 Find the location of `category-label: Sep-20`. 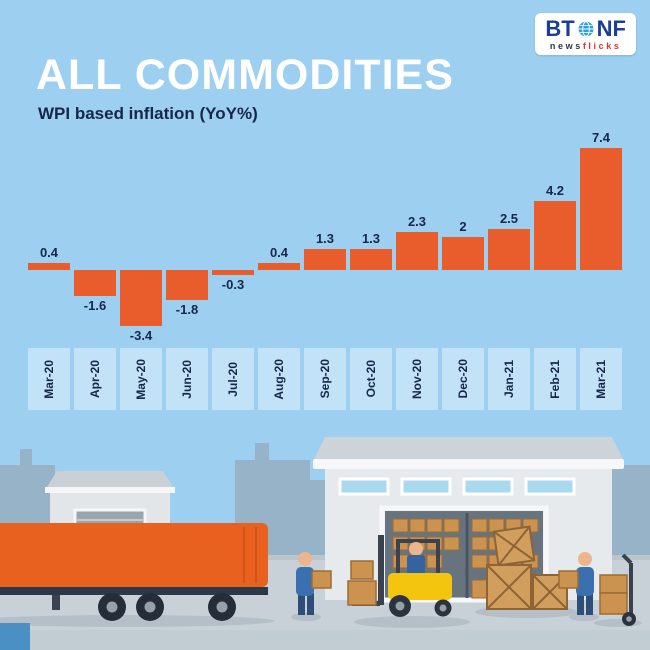

category-label: Sep-20 is located at coordinates (325, 379).